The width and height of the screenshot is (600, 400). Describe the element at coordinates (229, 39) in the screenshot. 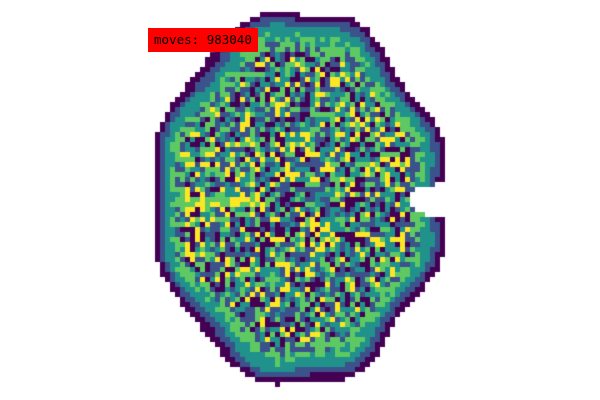

I see `moves-label-value: 983040` at that location.